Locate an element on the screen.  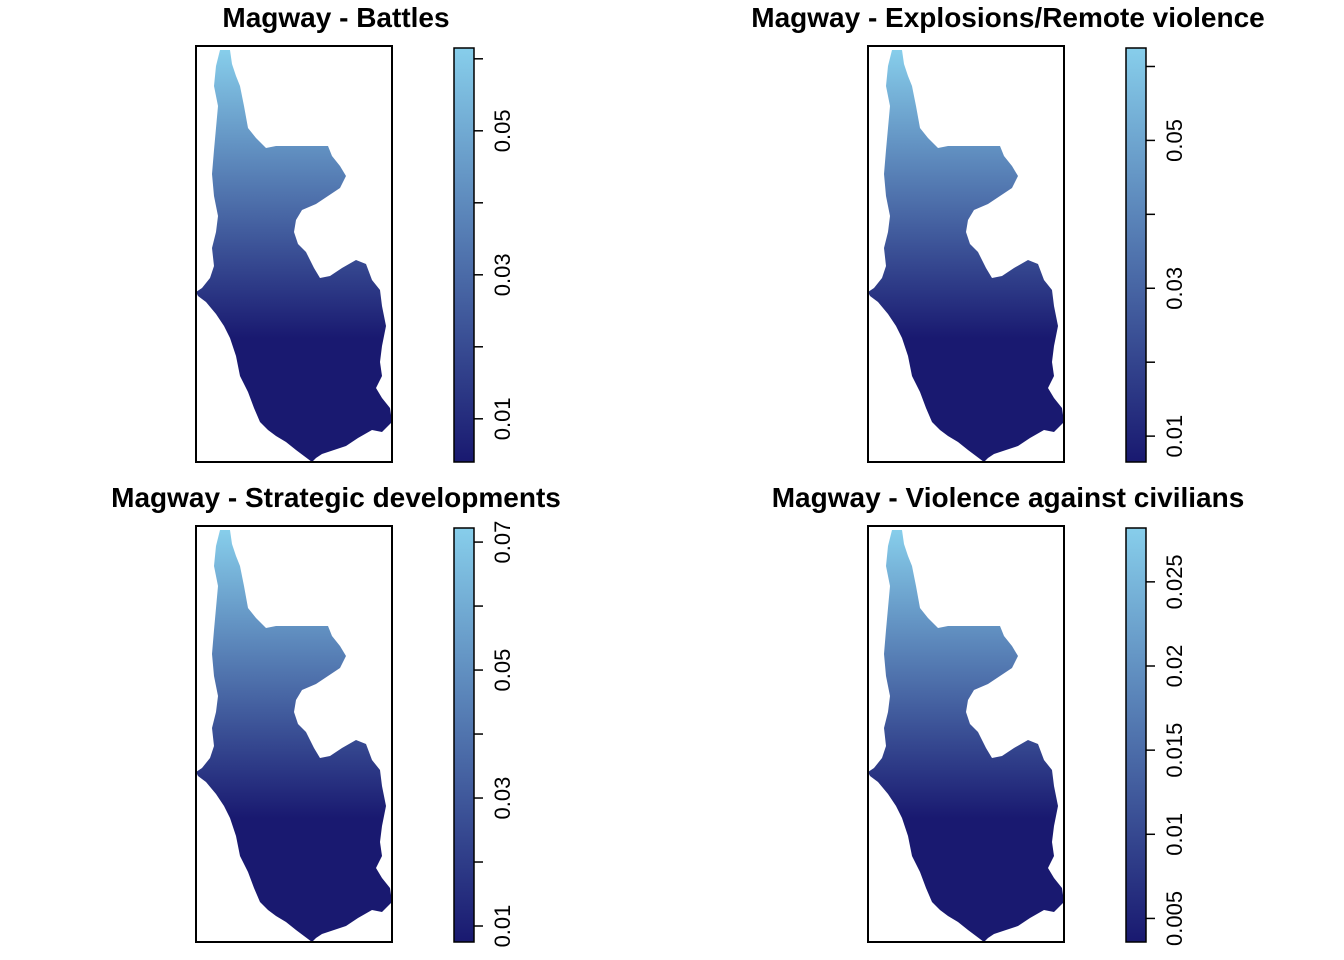
colorbar-tick-label: 0.07 is located at coordinates (502, 542).